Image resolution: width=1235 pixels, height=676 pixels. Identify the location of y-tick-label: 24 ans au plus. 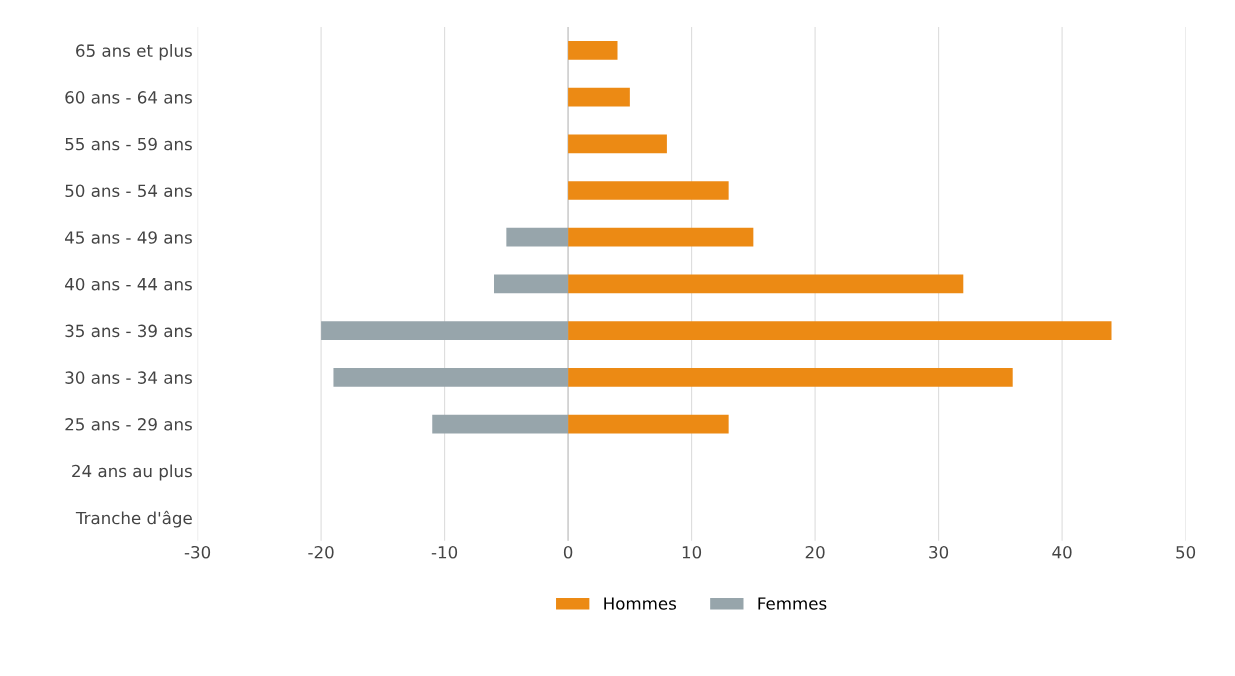
(132, 472).